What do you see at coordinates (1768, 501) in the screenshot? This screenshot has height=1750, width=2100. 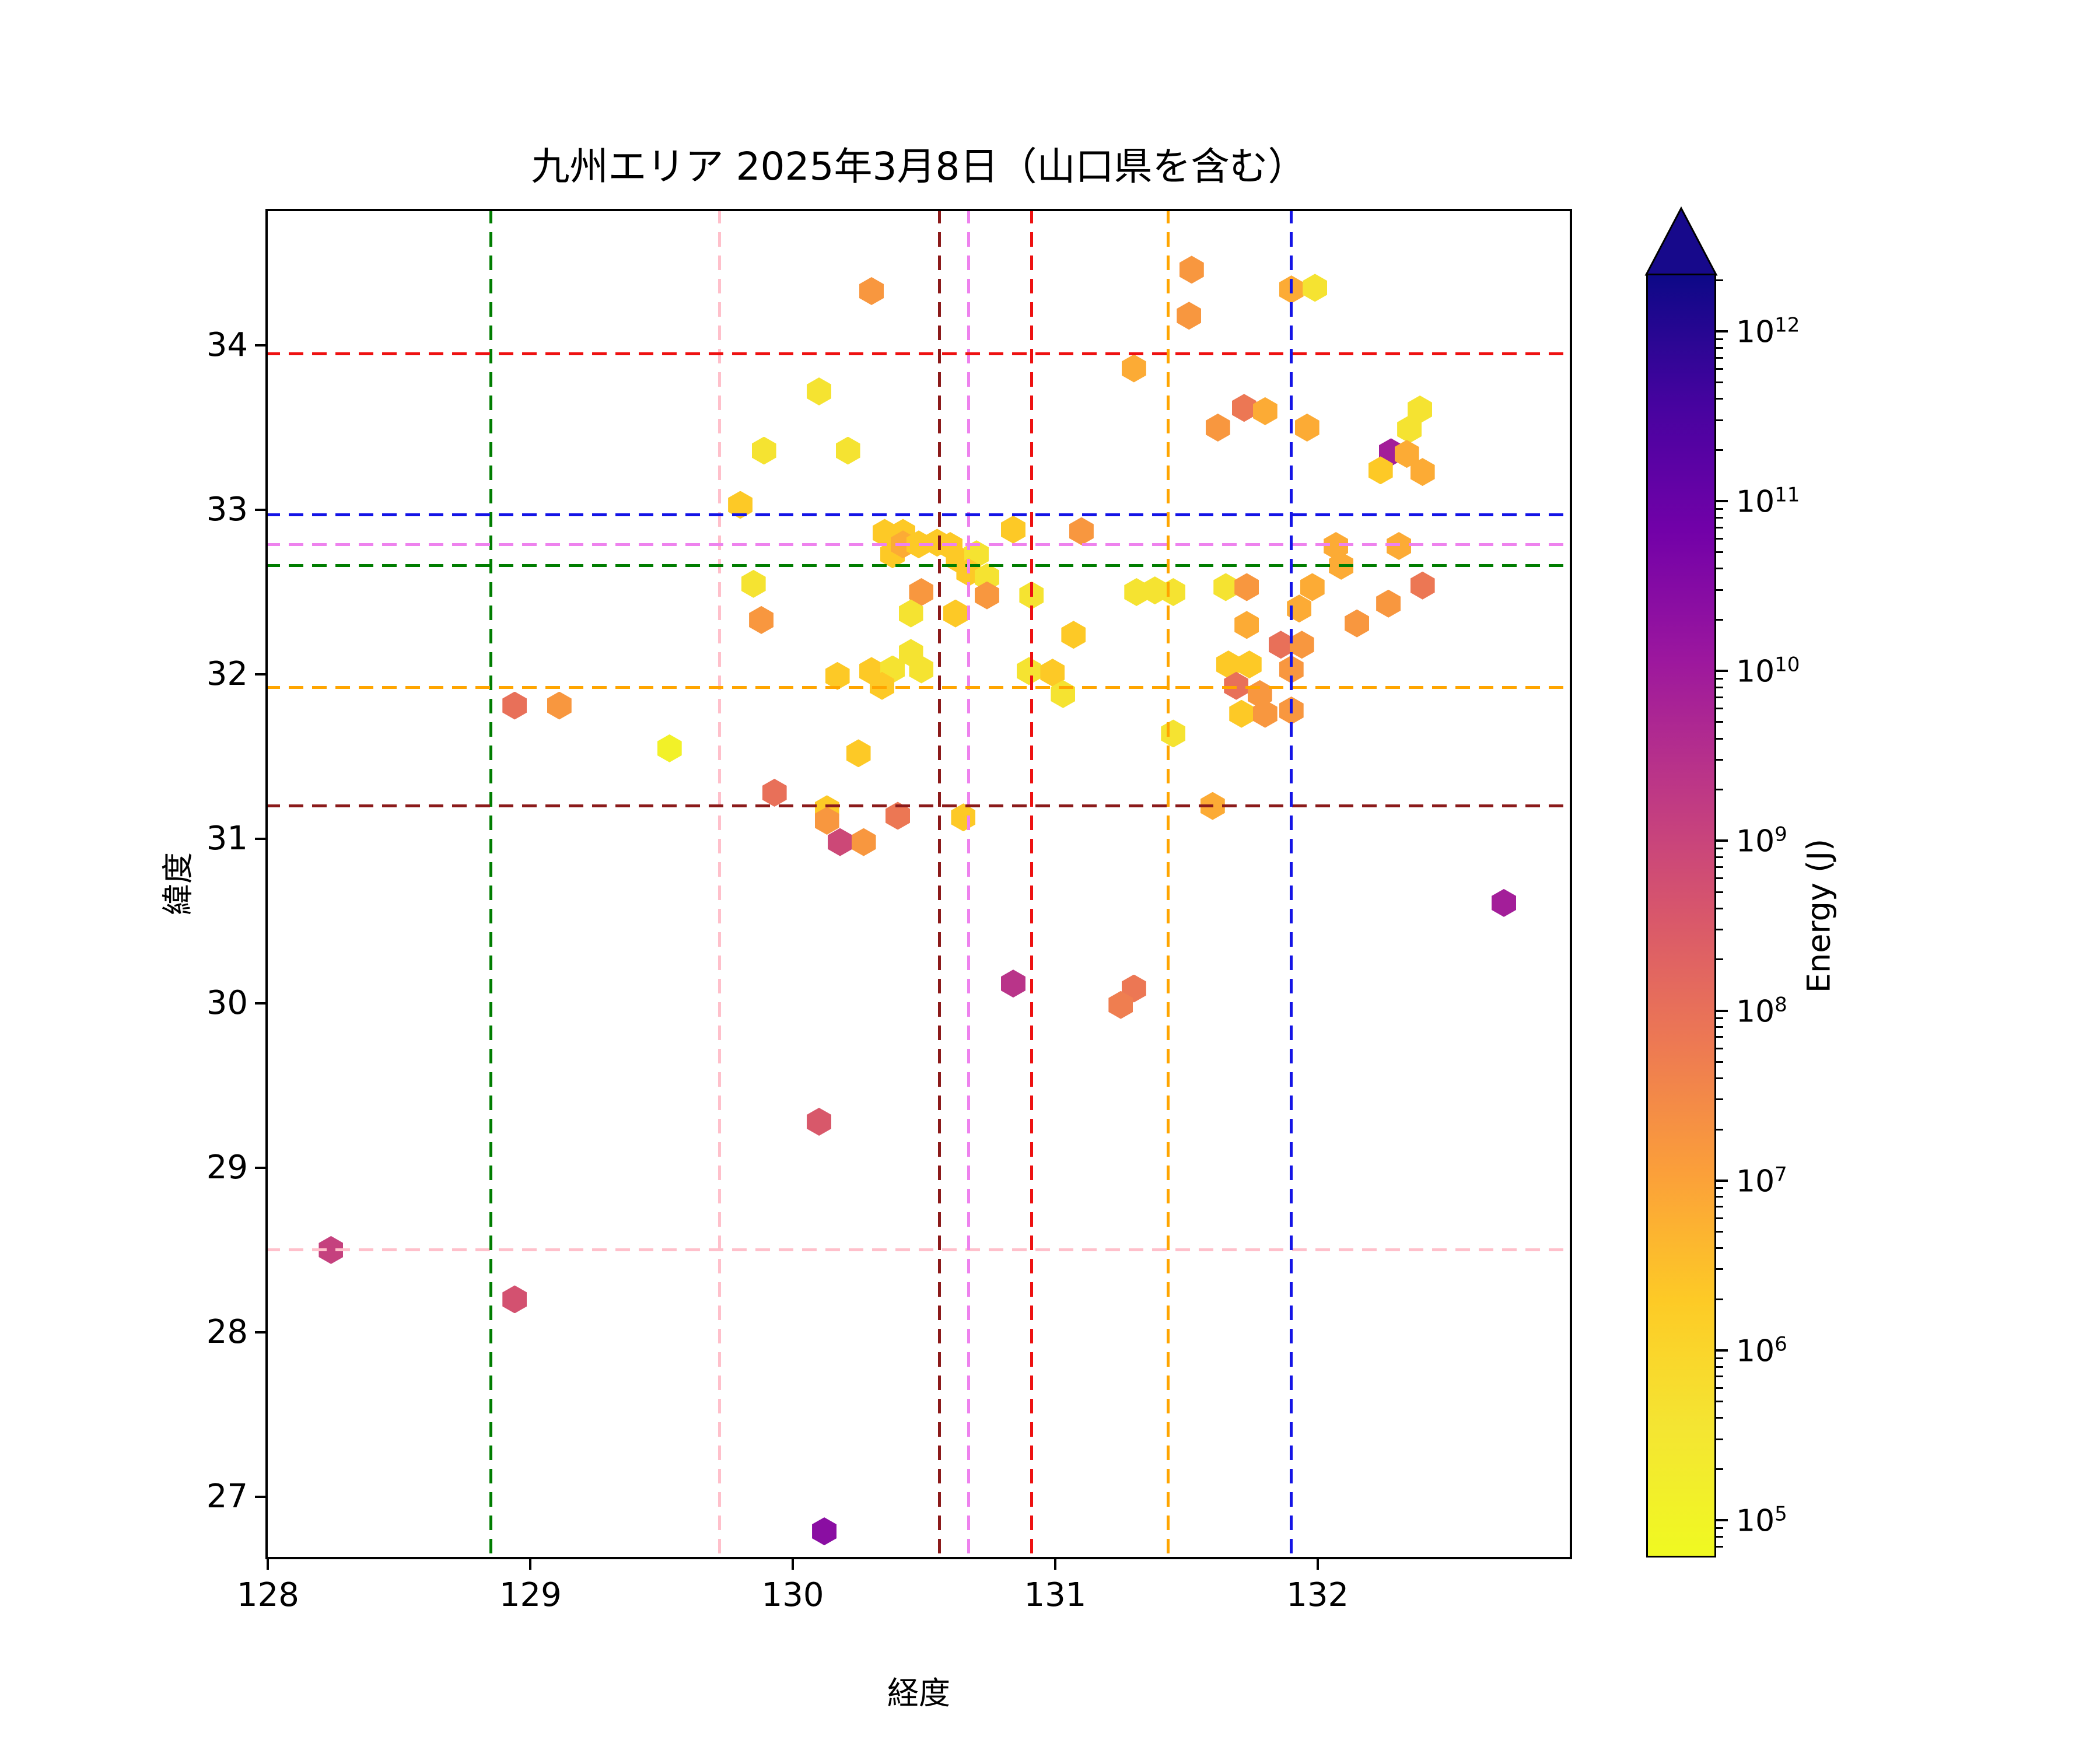 I see `colorbar-tick-label: 1011` at bounding box center [1768, 501].